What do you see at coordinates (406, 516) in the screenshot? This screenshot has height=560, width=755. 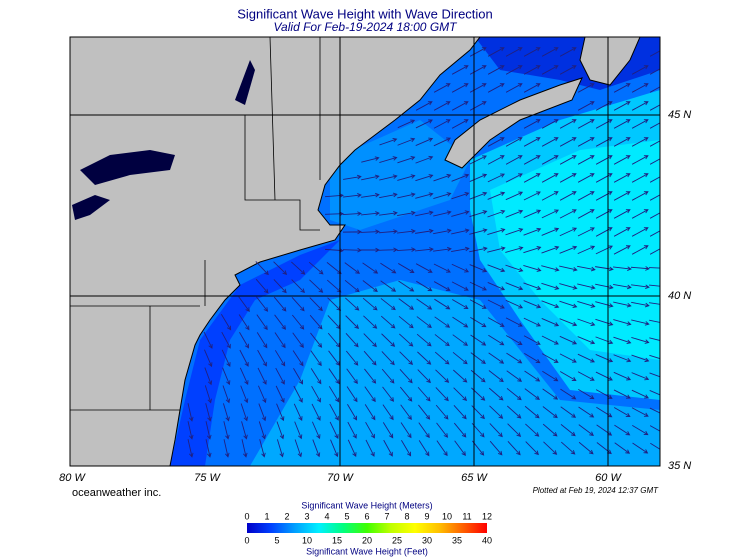 I see `meter-tick-label: 8` at bounding box center [406, 516].